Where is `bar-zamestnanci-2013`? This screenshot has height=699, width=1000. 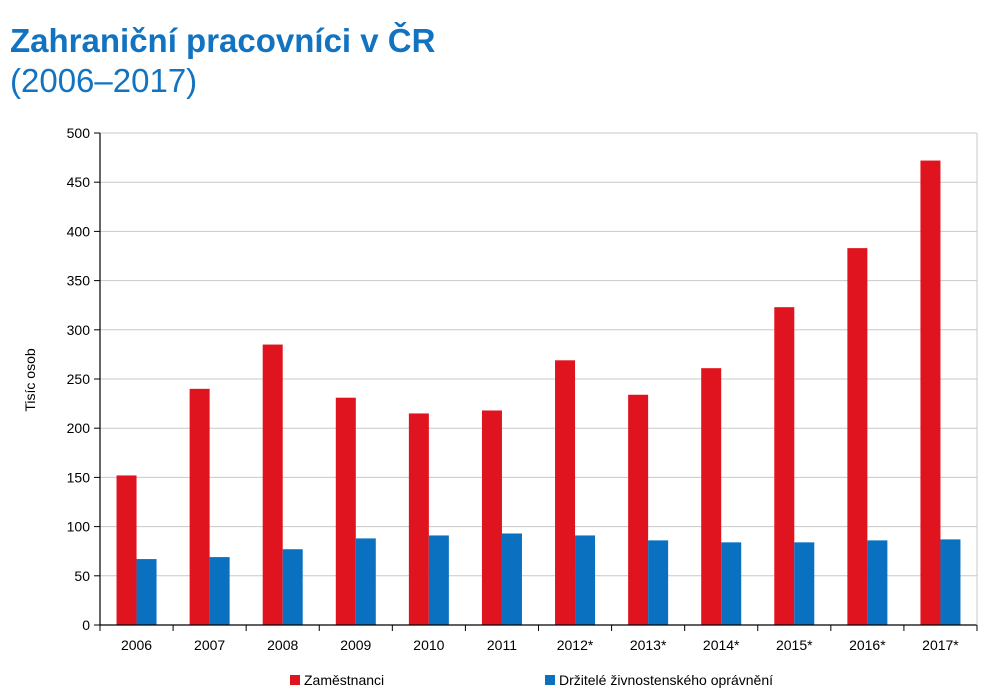
bar-zamestnanci-2013 is located at coordinates (638, 509).